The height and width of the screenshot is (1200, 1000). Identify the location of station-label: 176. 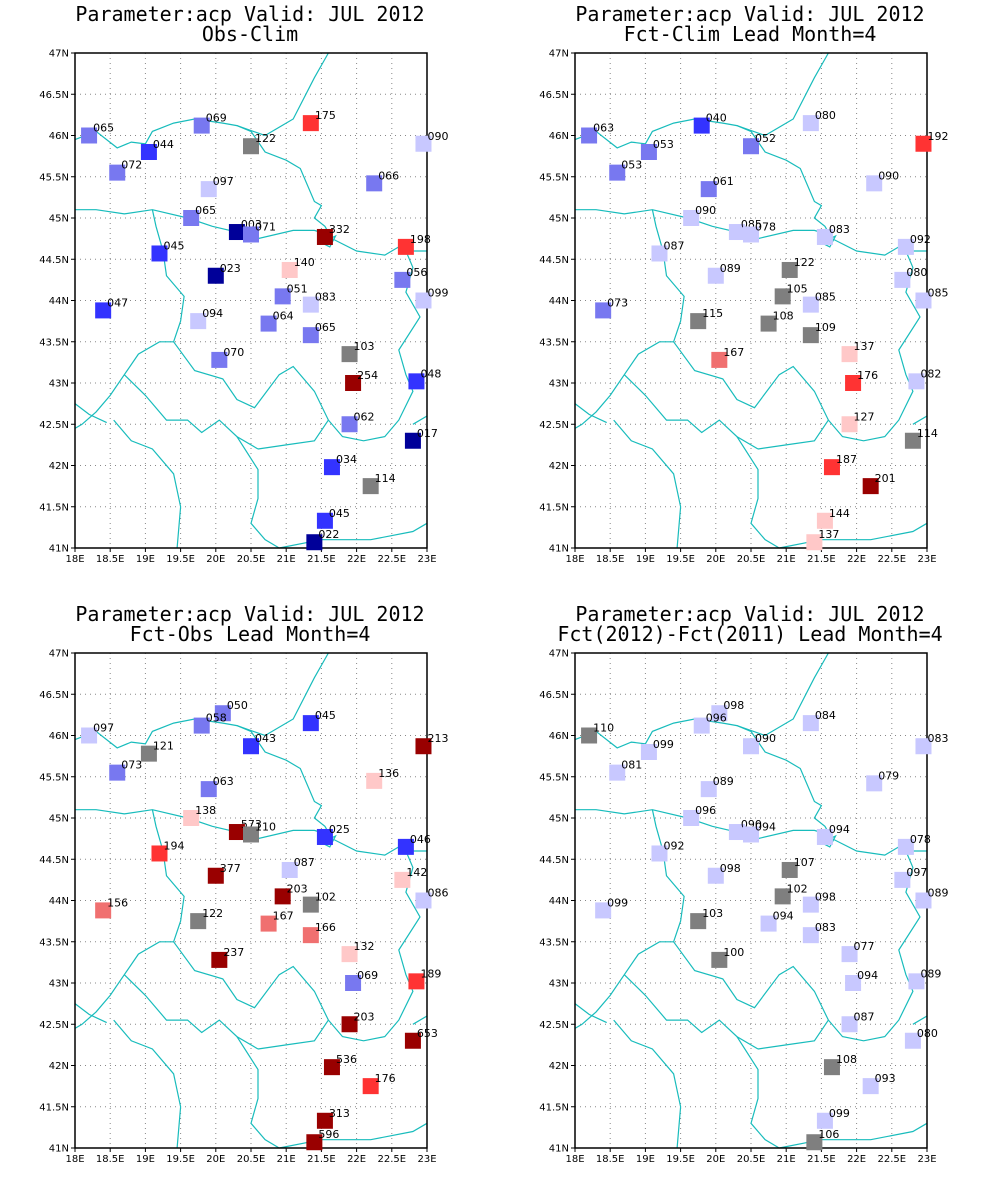
(867, 375).